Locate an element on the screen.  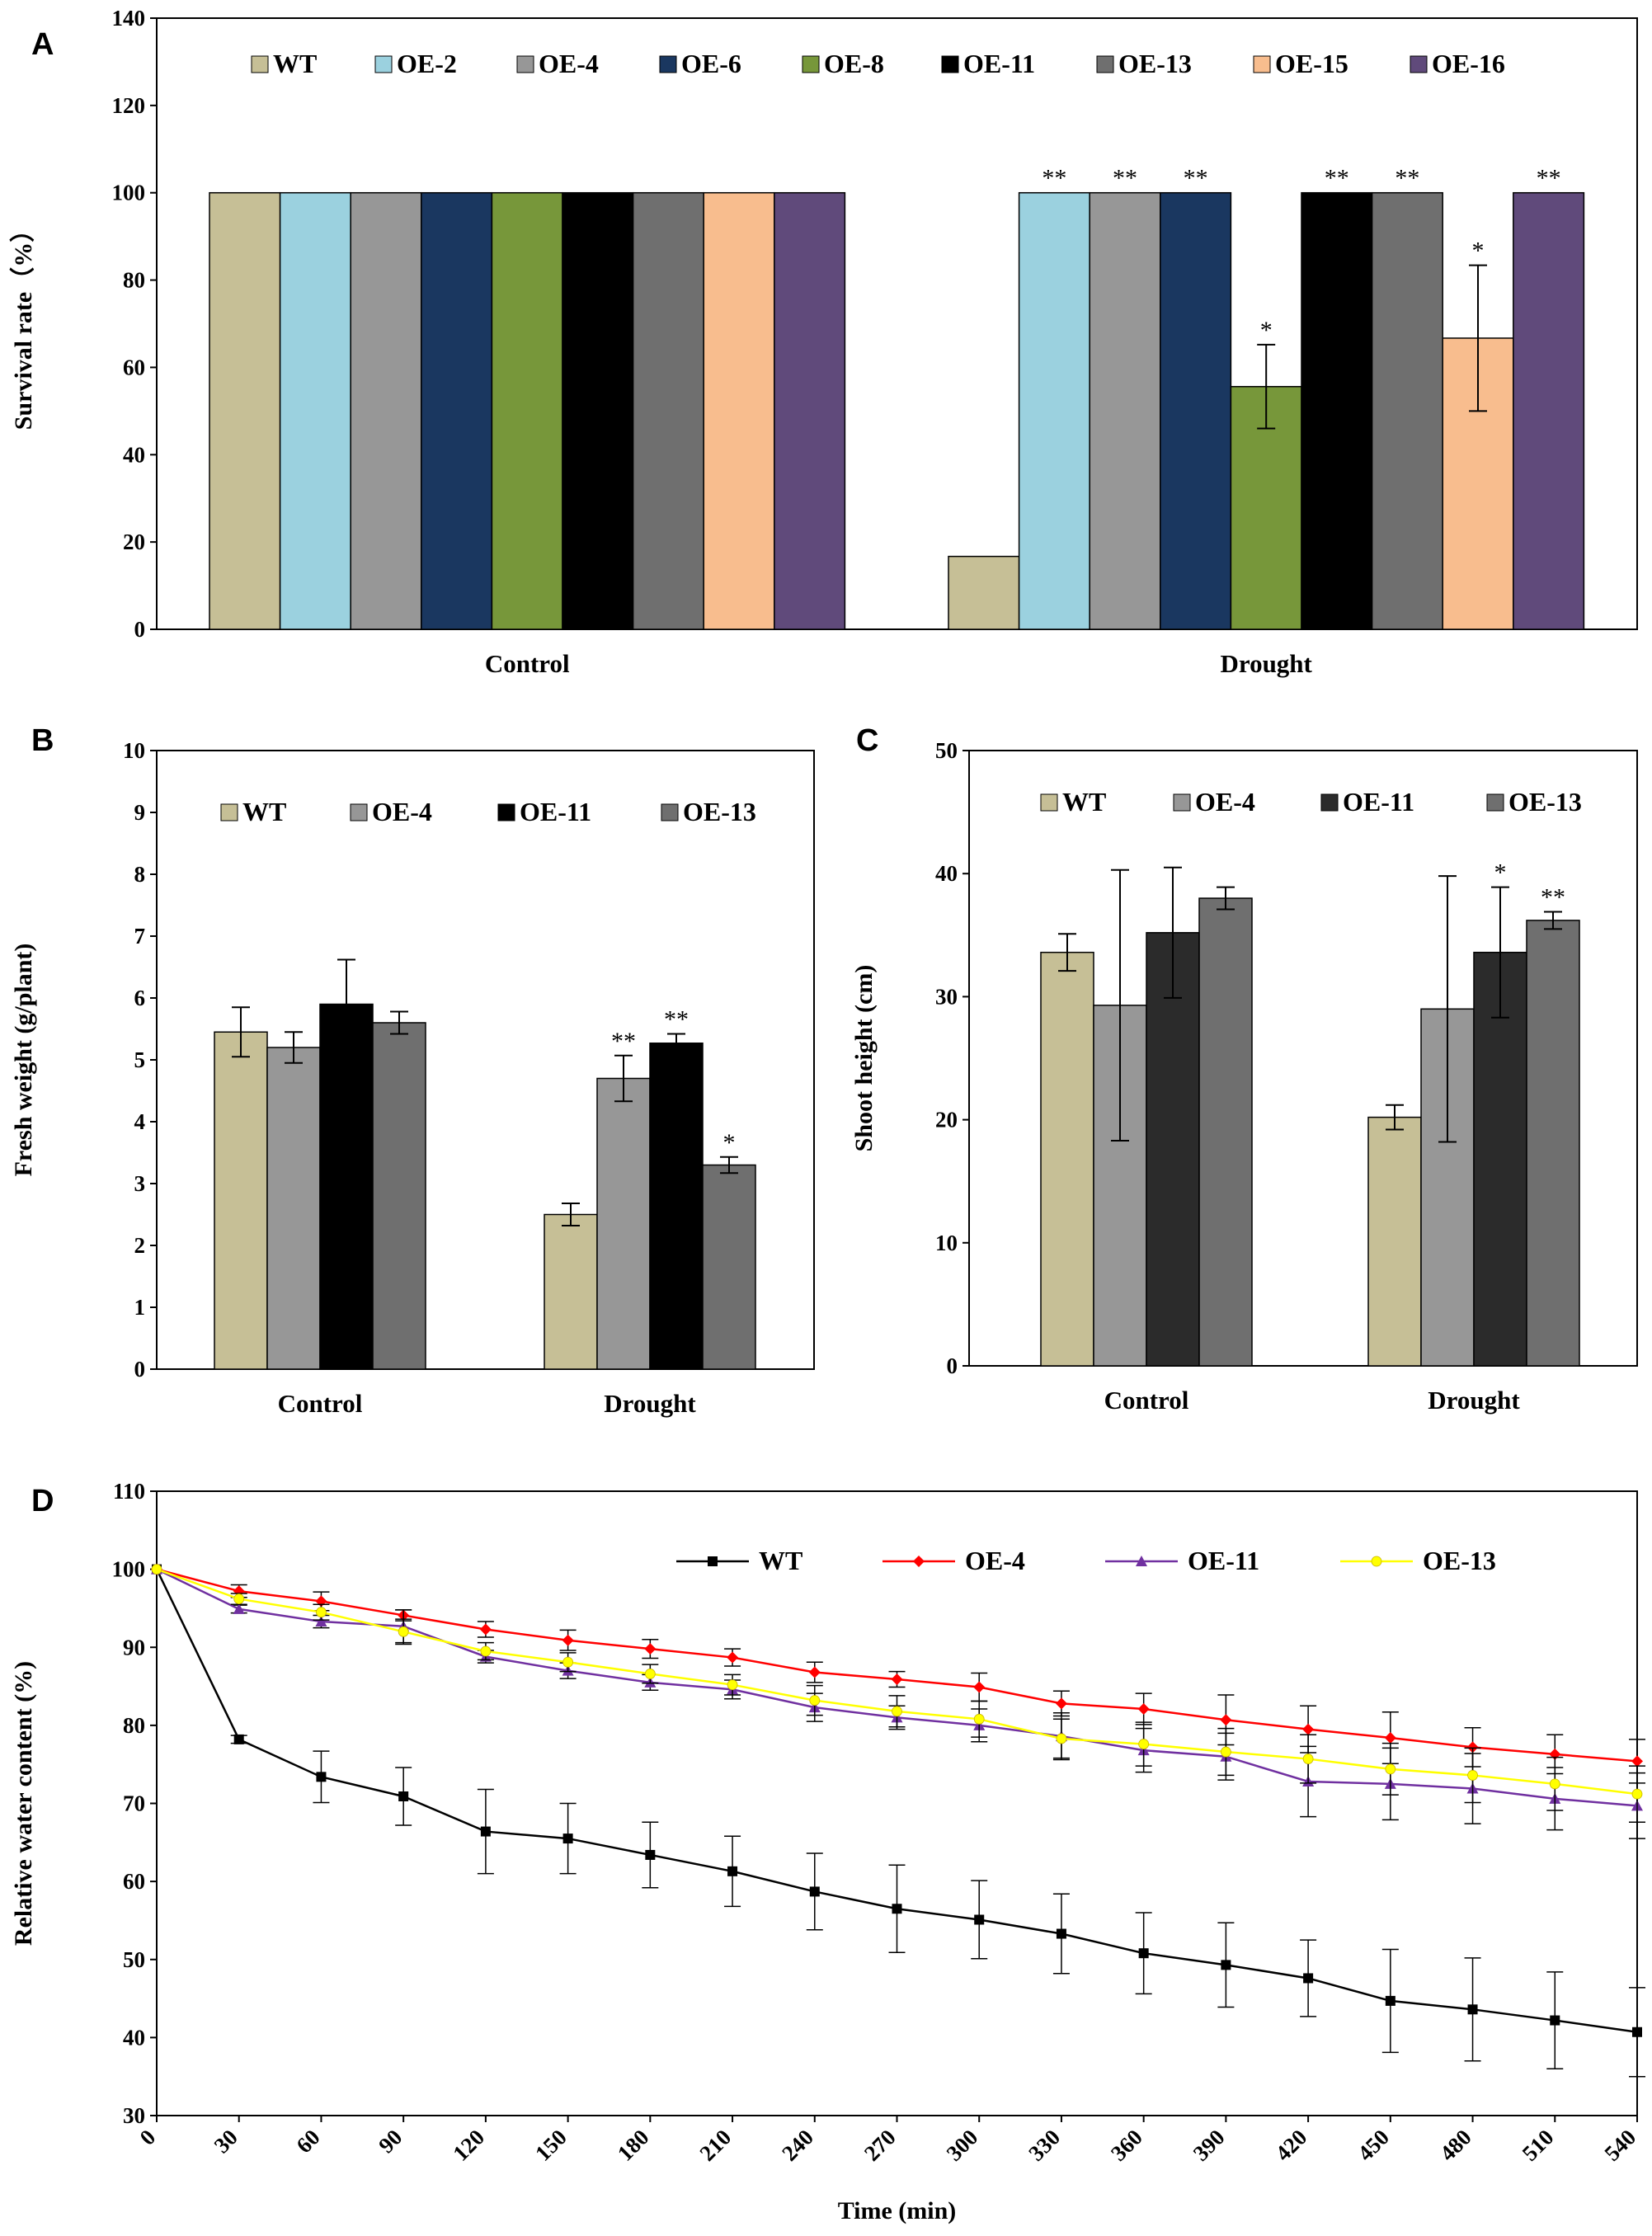
y-tick-label: 10 is located at coordinates (134, 750).